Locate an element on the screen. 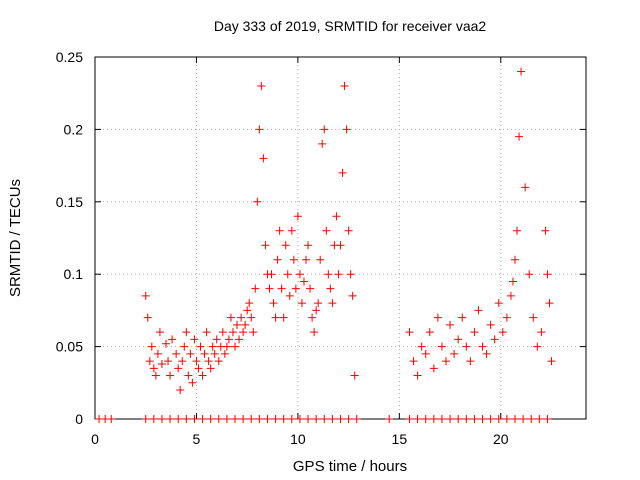 This screenshot has width=640, height=480. x-tick-label: 15 is located at coordinates (400, 439).